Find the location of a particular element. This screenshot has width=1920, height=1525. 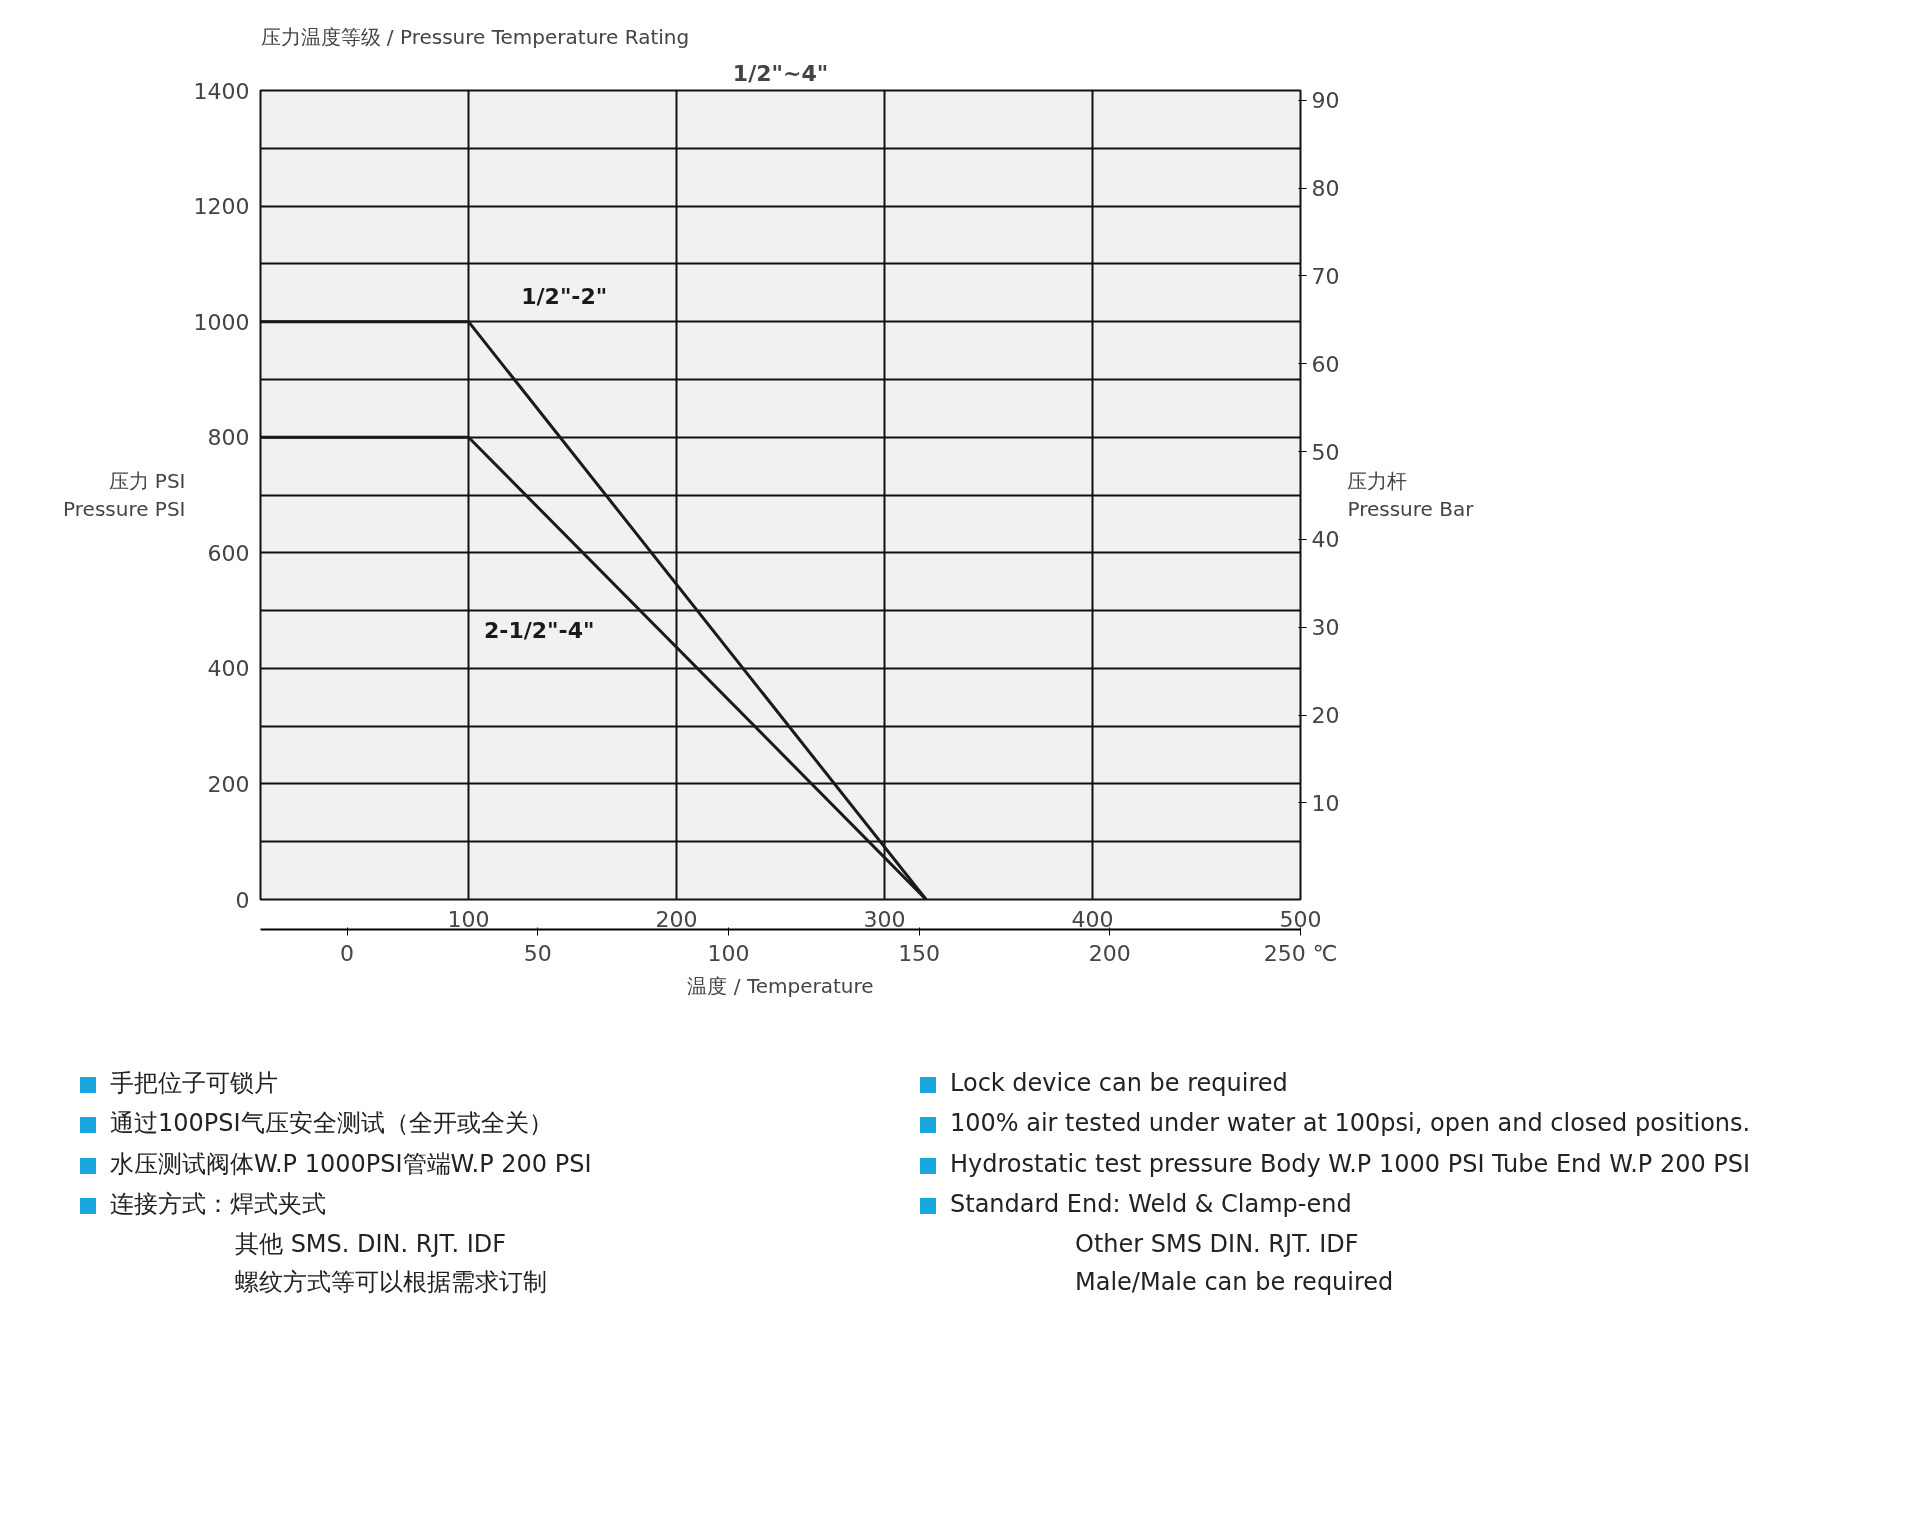

x2-tick-label: 100 is located at coordinates (728, 953).